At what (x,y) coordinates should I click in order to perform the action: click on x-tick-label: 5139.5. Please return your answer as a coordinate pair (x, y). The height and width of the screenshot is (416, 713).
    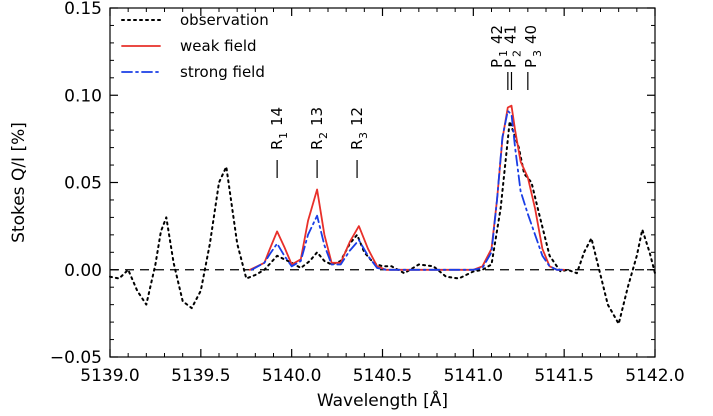
    Looking at the image, I should click on (200, 376).